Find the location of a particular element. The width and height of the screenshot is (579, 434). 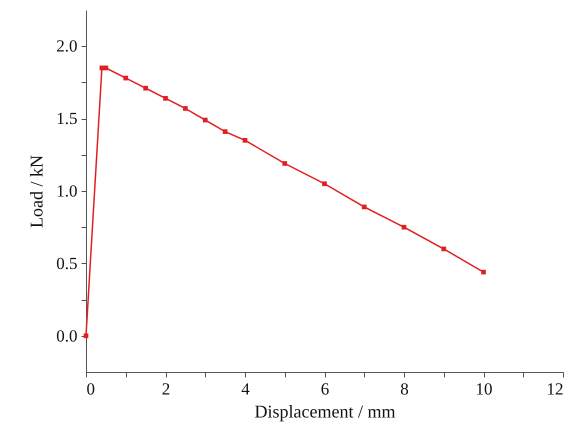

y-tick-label: 1.0 is located at coordinates (67, 191).